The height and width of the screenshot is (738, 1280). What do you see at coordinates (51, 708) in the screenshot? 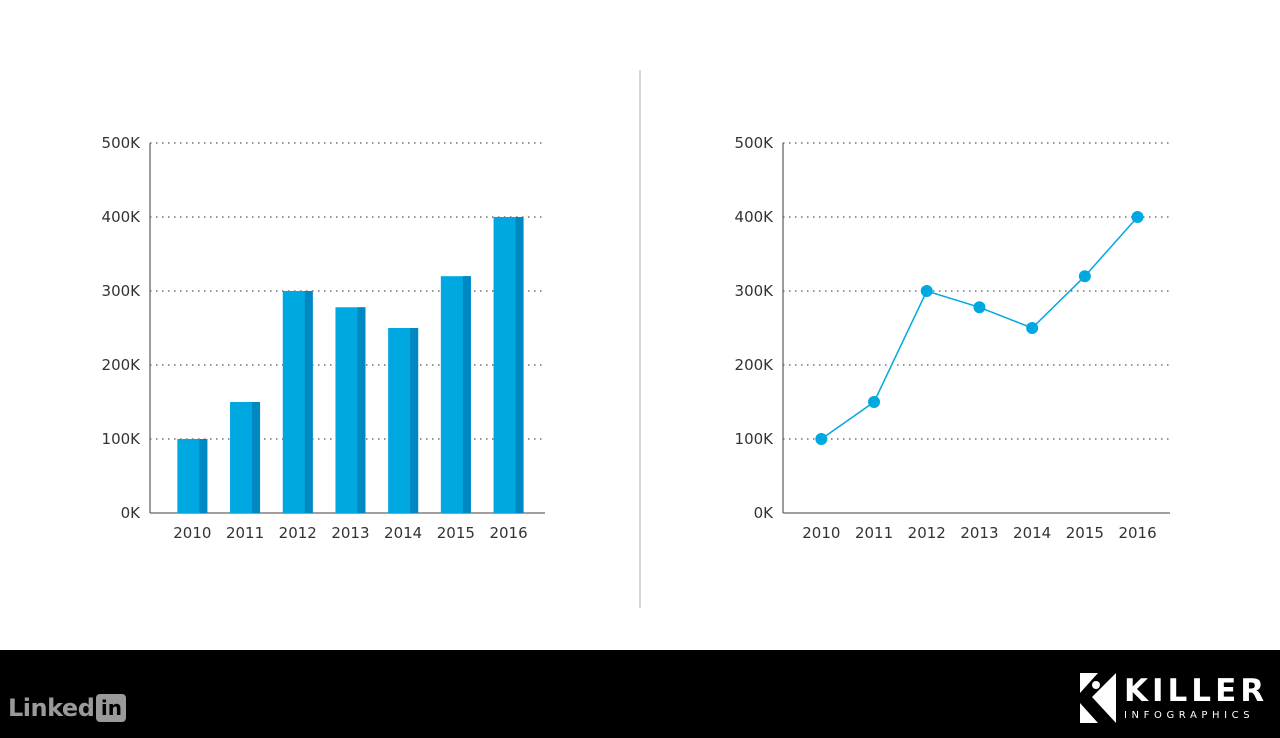
I see `linkedin-logo-text: Linked` at bounding box center [51, 708].